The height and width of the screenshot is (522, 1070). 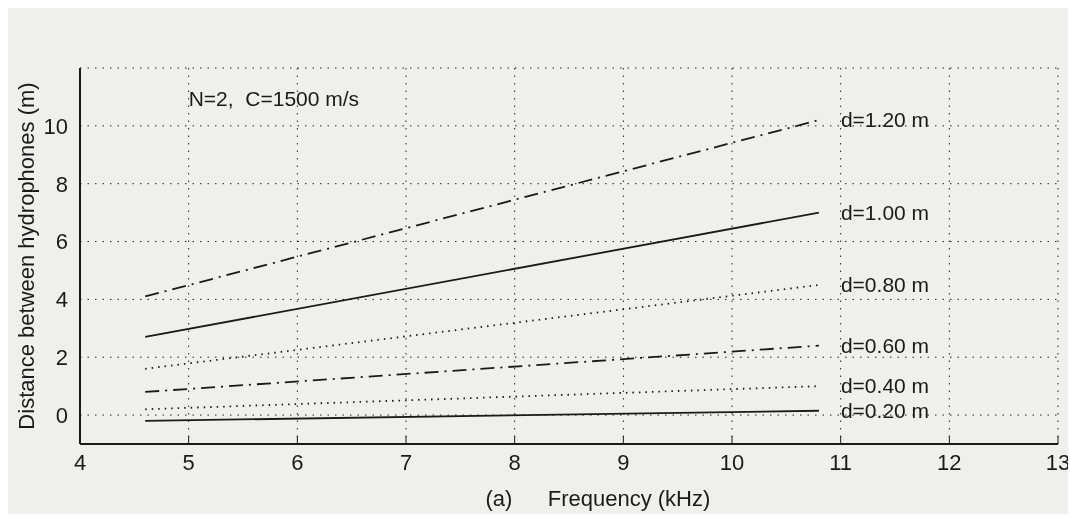 What do you see at coordinates (885, 386) in the screenshot?
I see `series-label: d=0.40 m` at bounding box center [885, 386].